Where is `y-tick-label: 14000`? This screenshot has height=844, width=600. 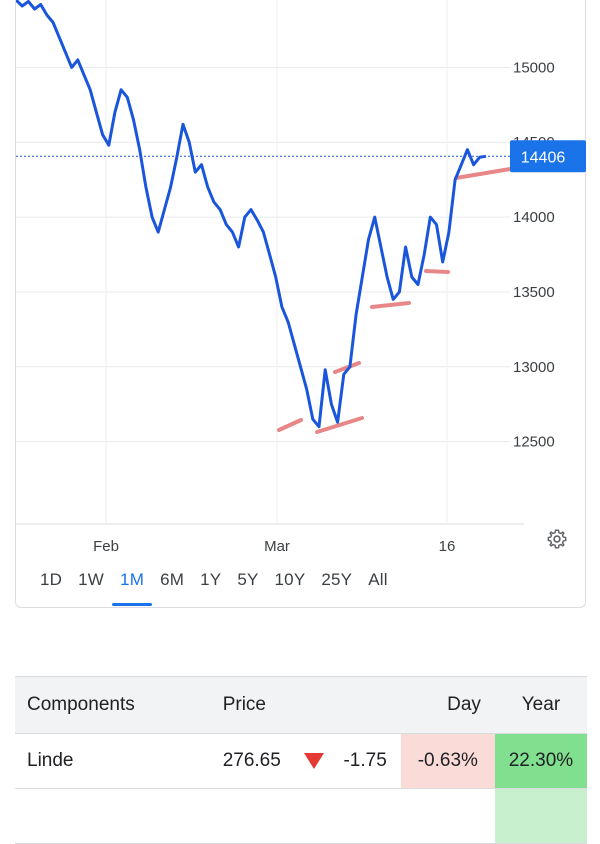 y-tick-label: 14000 is located at coordinates (534, 217).